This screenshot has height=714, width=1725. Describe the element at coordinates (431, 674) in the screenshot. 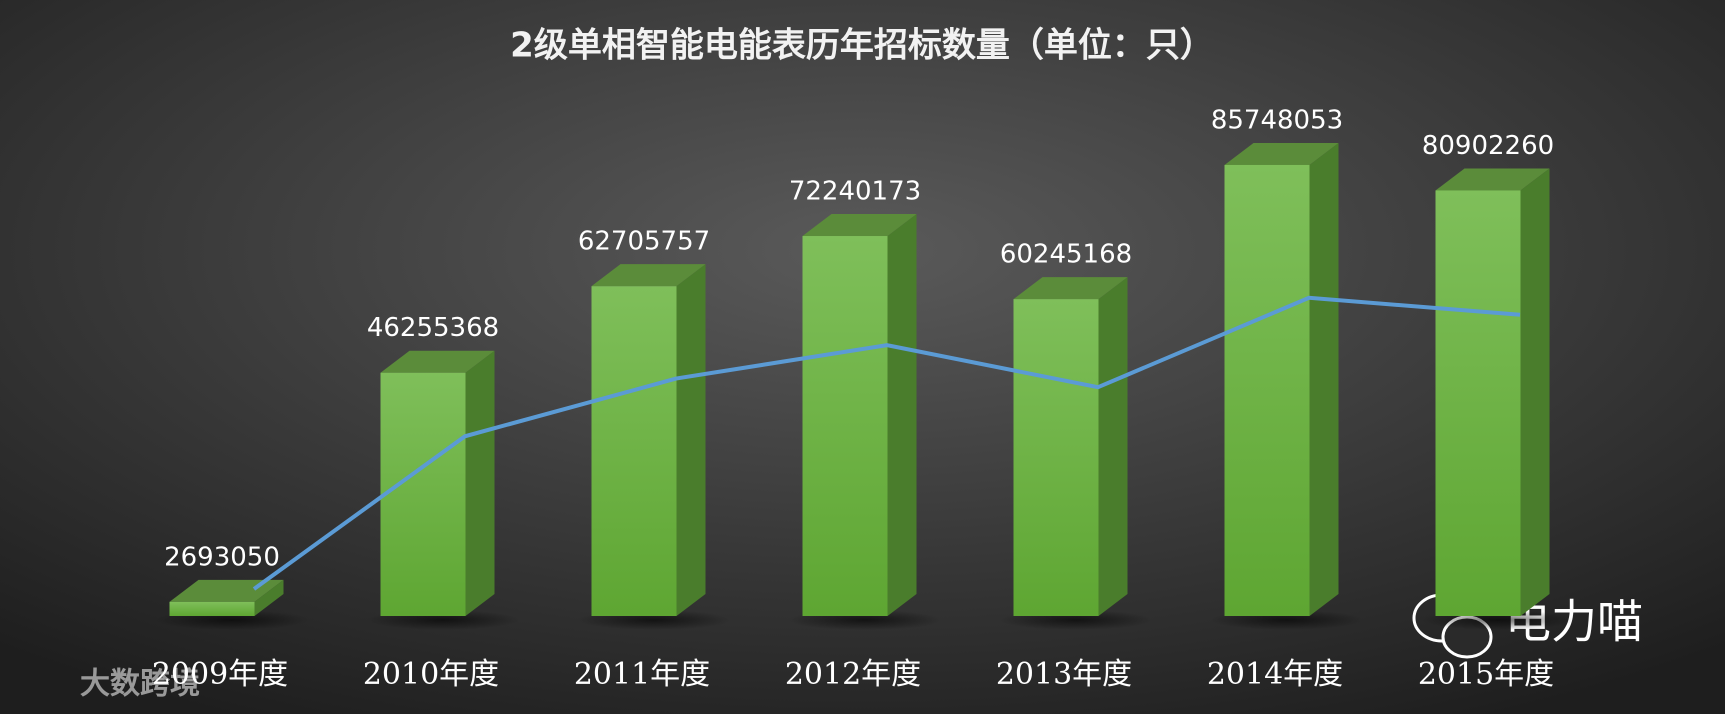

I see `x-tick-label: 2010年度` at that location.